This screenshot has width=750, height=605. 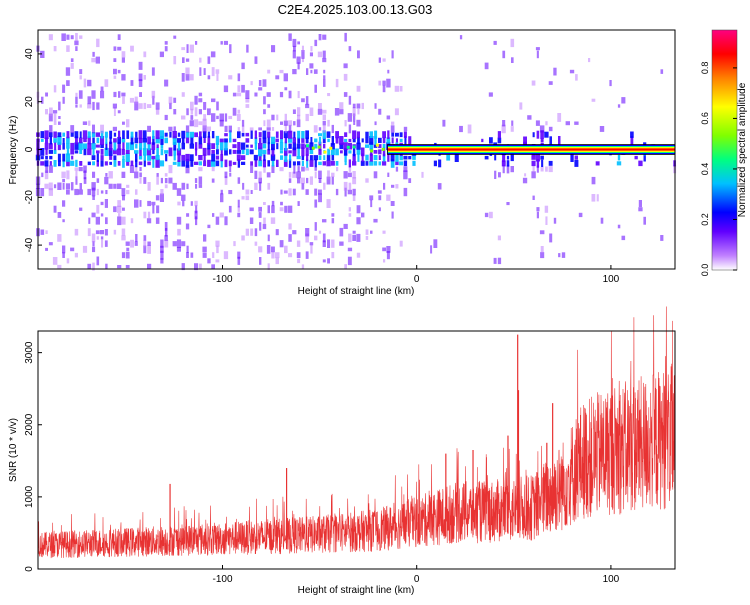 I want to click on snr-xtick-label: -100, so click(x=222, y=579).